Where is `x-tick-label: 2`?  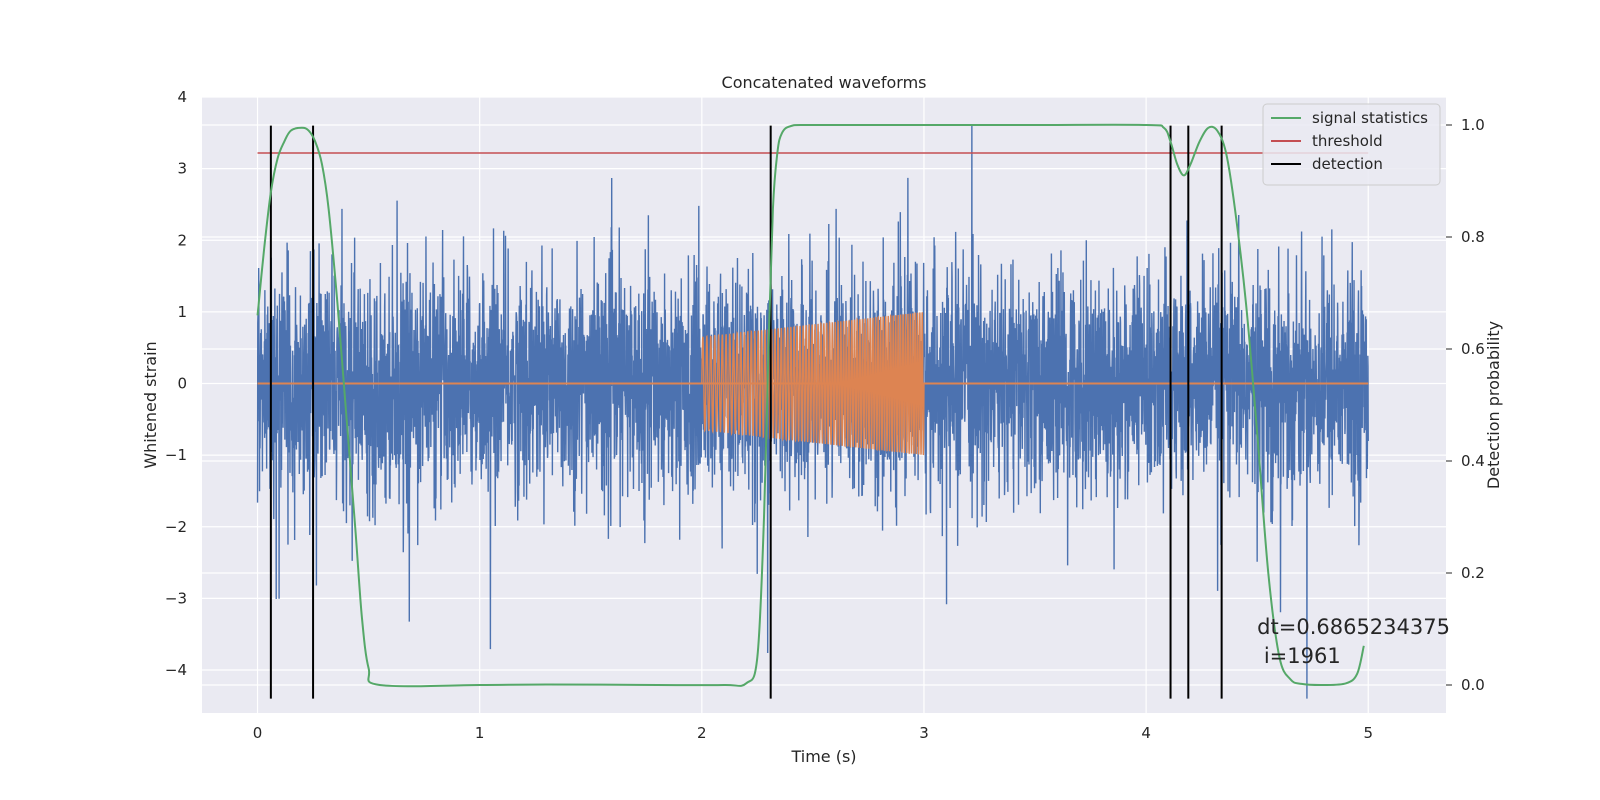 x-tick-label: 2 is located at coordinates (702, 733).